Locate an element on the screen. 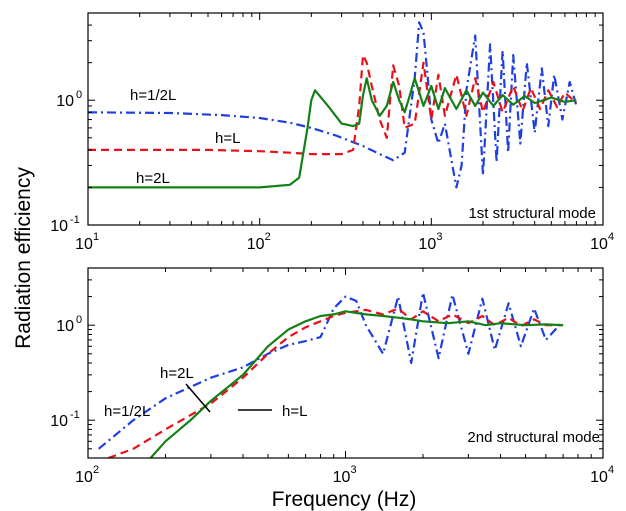  x-tick-label-exponent: 1 is located at coordinates (96, 237).